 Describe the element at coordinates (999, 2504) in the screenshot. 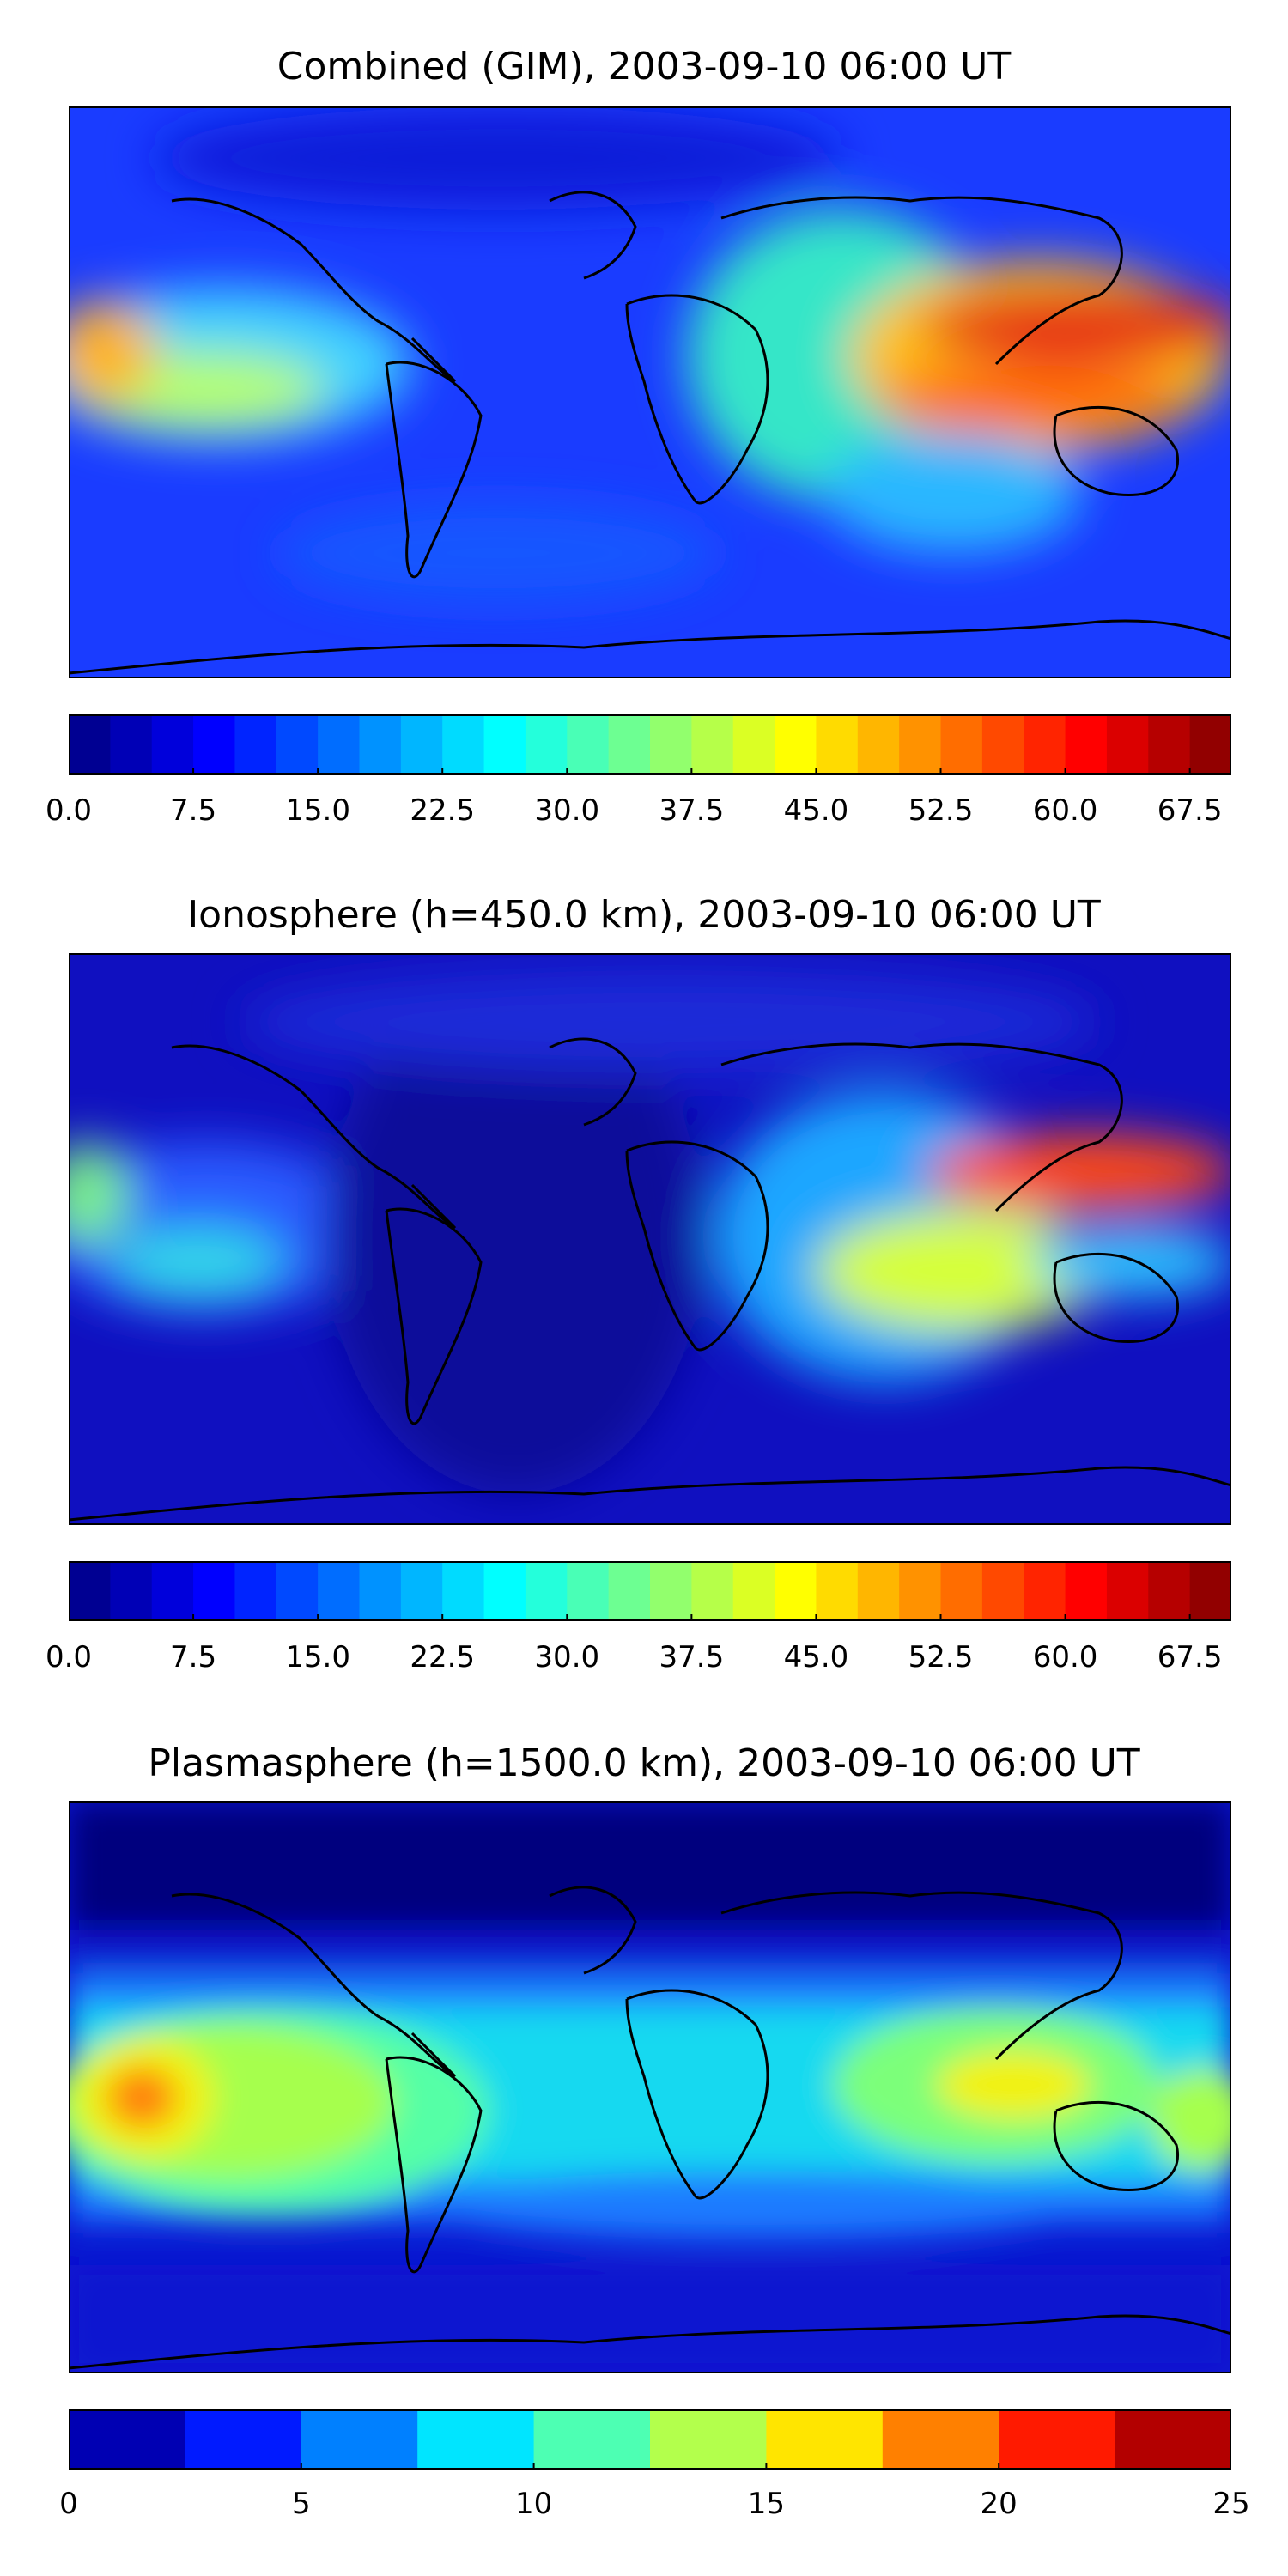

I see `colorbar-tick-label: 20` at that location.